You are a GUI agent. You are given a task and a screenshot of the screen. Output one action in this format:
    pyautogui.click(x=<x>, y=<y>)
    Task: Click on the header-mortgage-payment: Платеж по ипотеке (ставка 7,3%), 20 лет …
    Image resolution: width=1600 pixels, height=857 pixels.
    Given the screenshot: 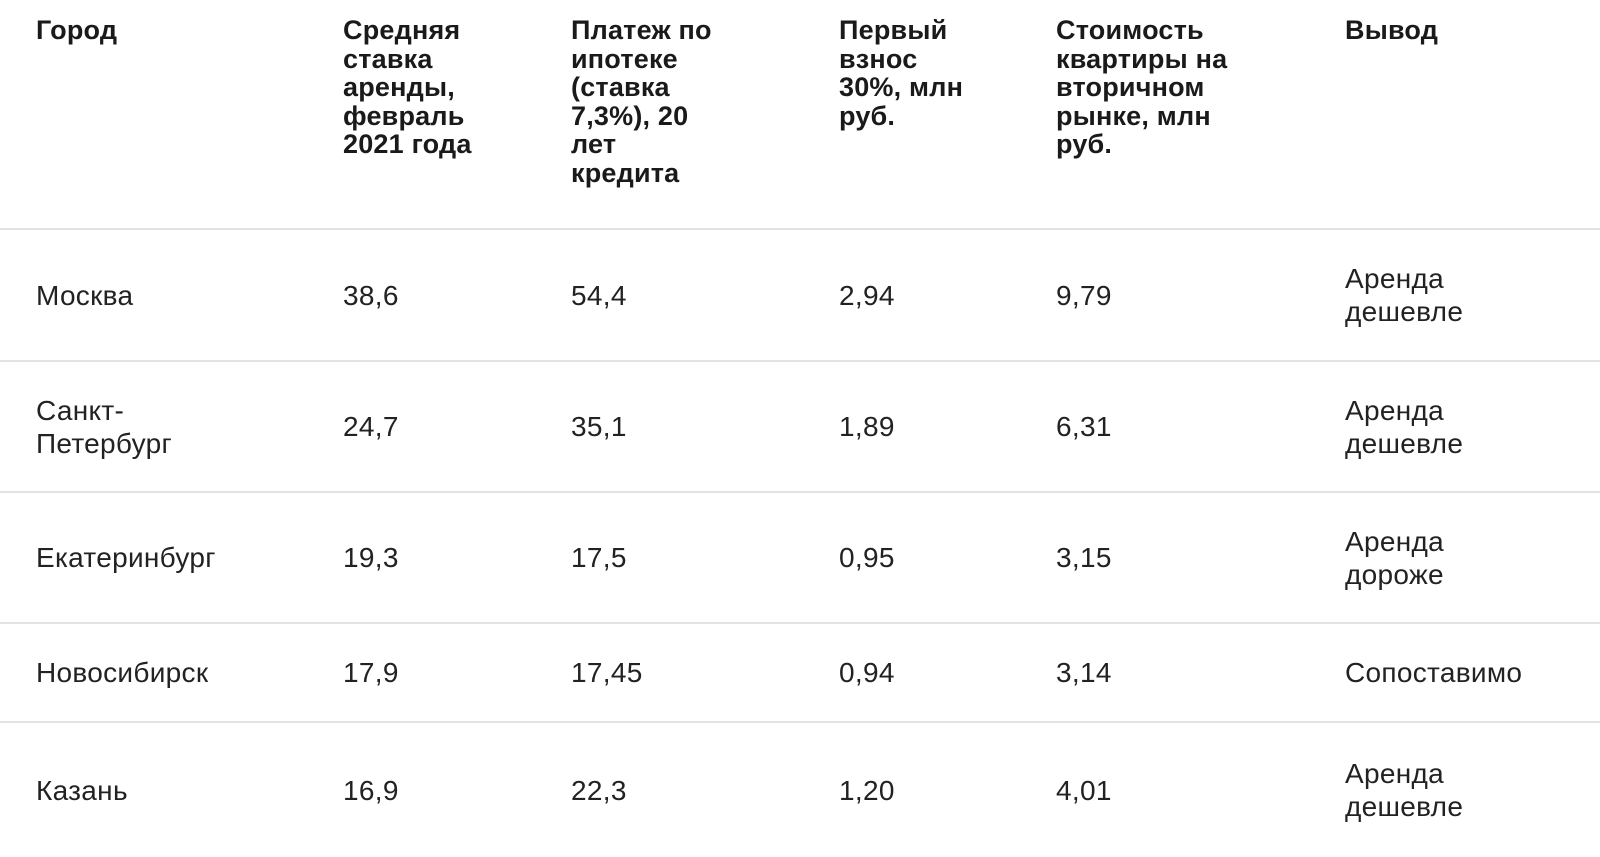 What is the action you would take?
    pyautogui.click(x=641, y=101)
    